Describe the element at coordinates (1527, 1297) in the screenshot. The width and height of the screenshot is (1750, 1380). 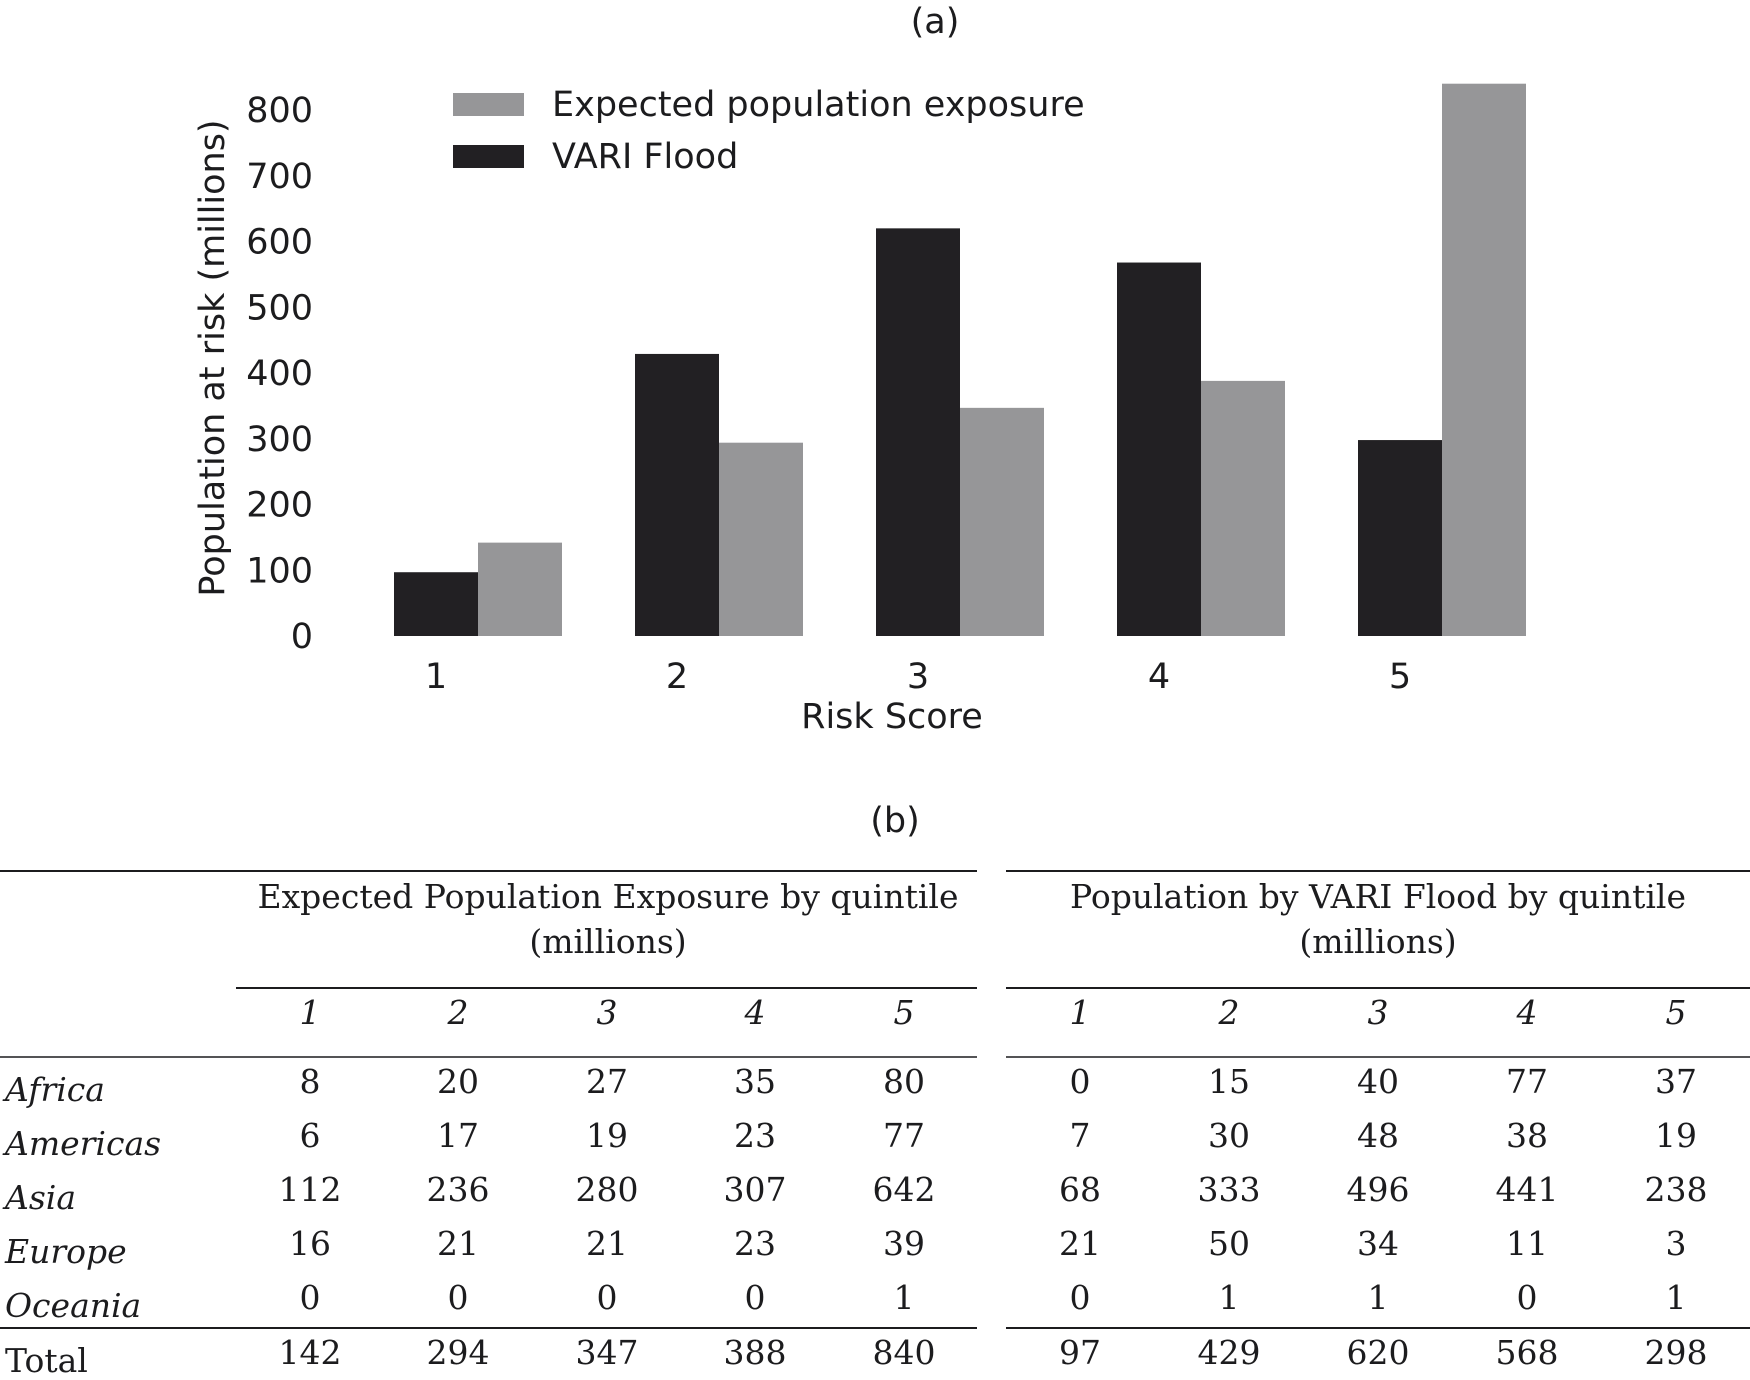
I see `table-row-oceania-vari-q4: 0` at that location.